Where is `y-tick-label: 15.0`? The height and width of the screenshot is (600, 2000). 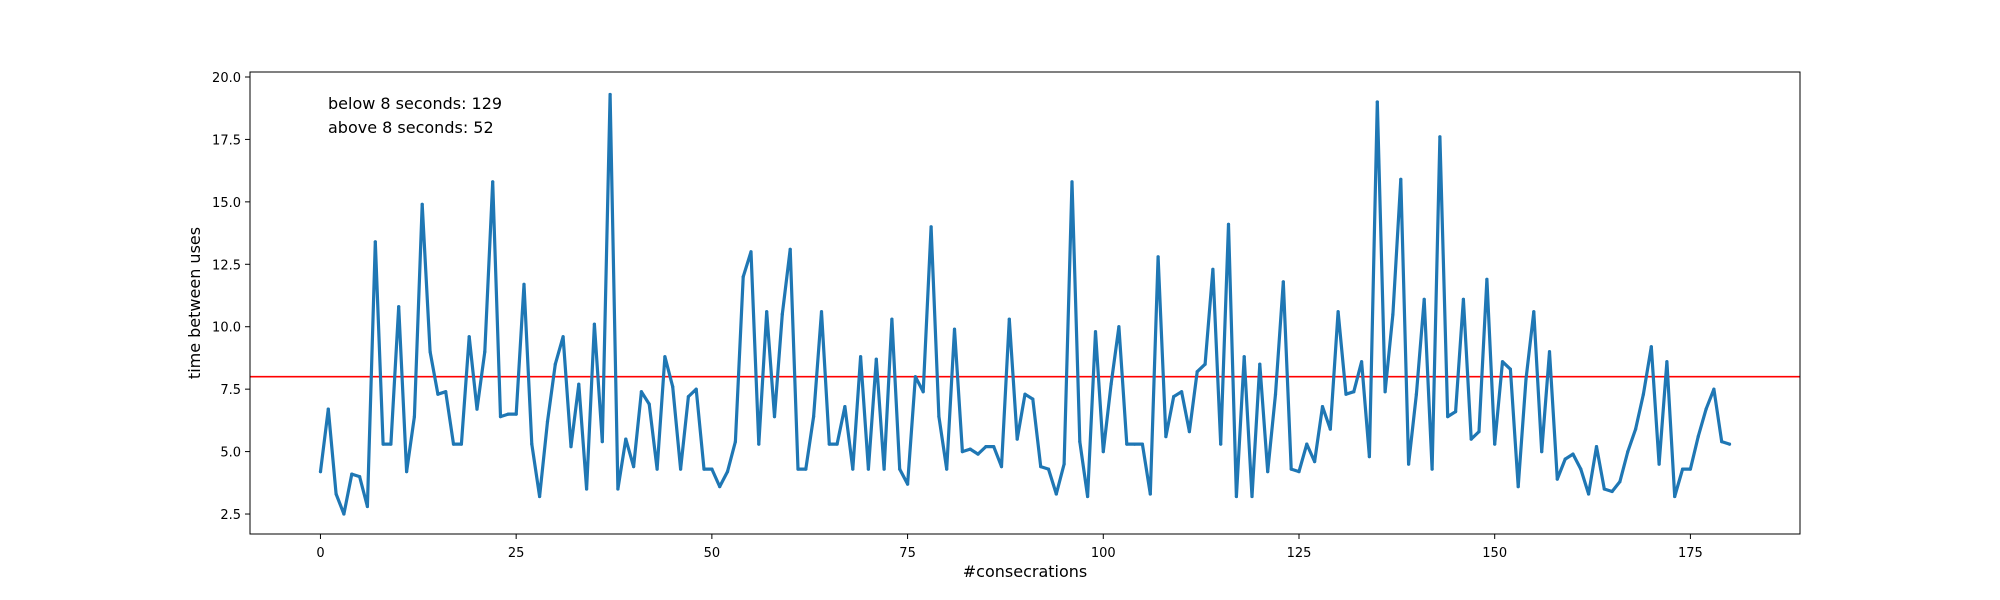
y-tick-label: 15.0 is located at coordinates (226, 203).